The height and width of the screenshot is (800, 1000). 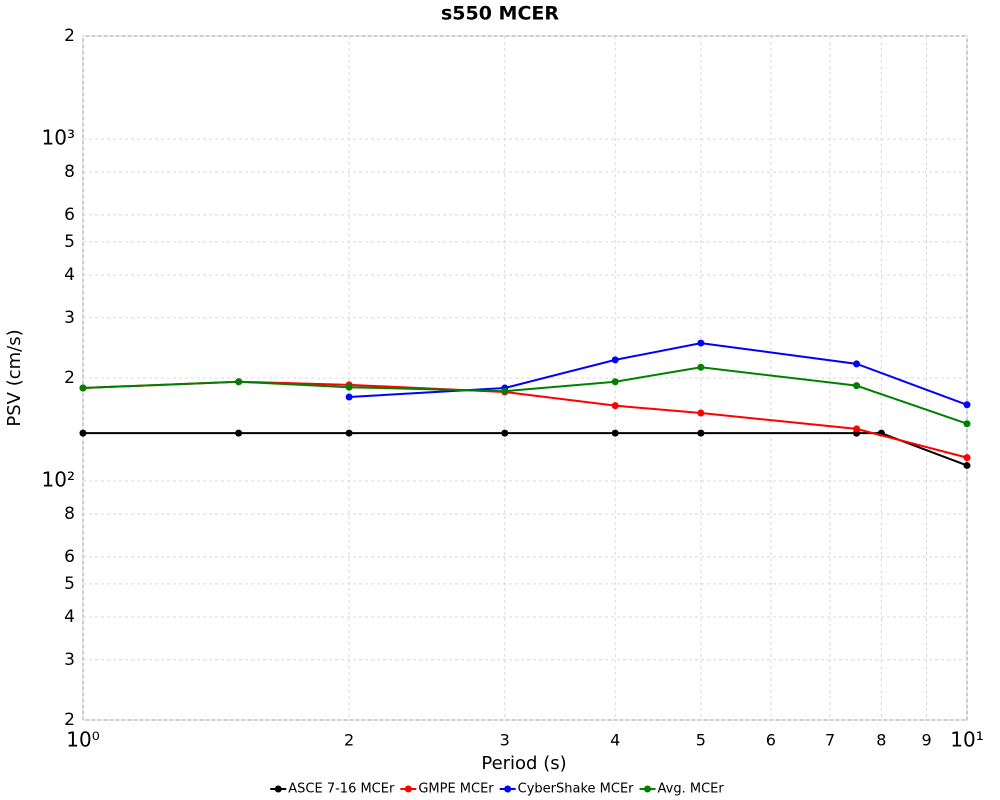 What do you see at coordinates (349, 740) in the screenshot?
I see `x-tick-label: 2` at bounding box center [349, 740].